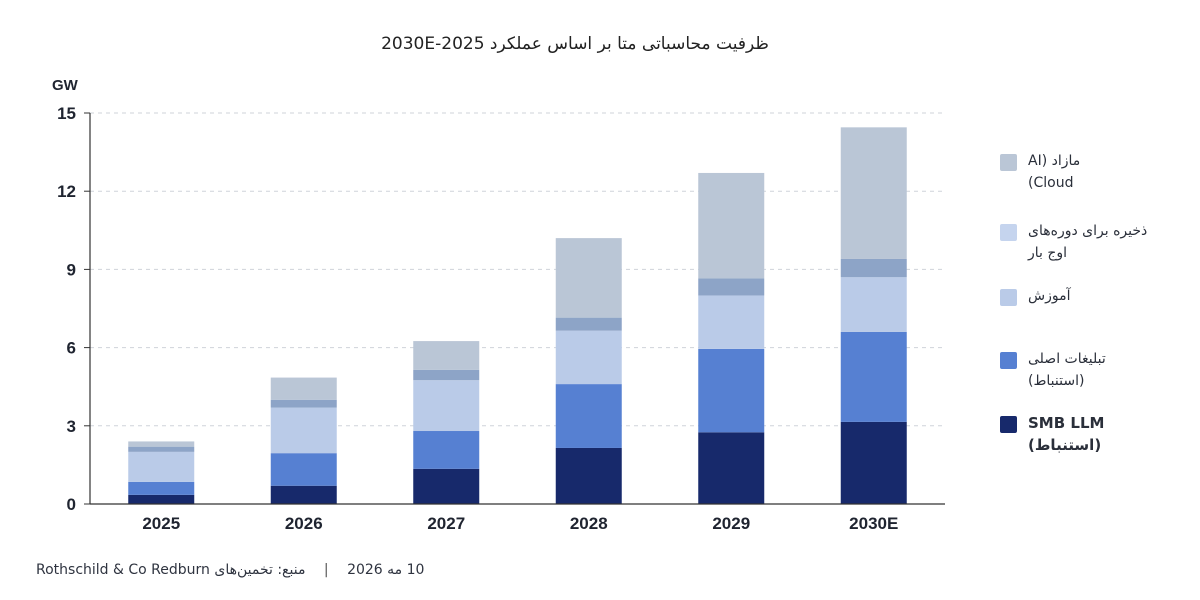 This screenshot has height=600, width=1200. I want to click on legend-label: ذخیره برای دوره‌های اوج بار, so click(1103, 242).